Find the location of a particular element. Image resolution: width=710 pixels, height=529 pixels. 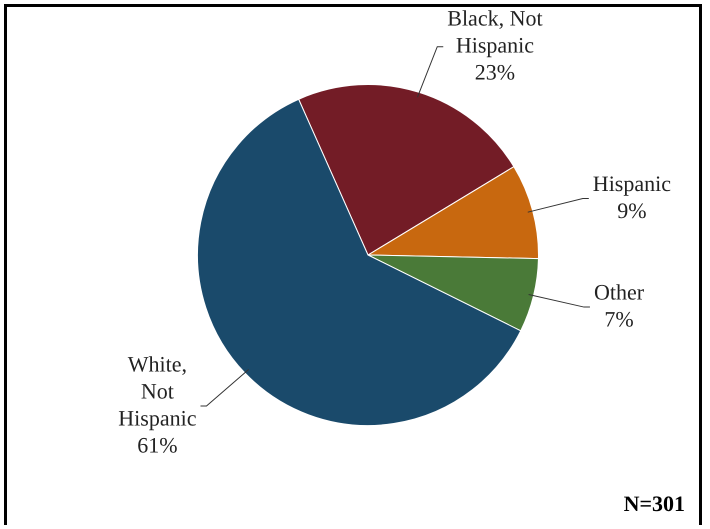

slice-label: Other is located at coordinates (619, 291).